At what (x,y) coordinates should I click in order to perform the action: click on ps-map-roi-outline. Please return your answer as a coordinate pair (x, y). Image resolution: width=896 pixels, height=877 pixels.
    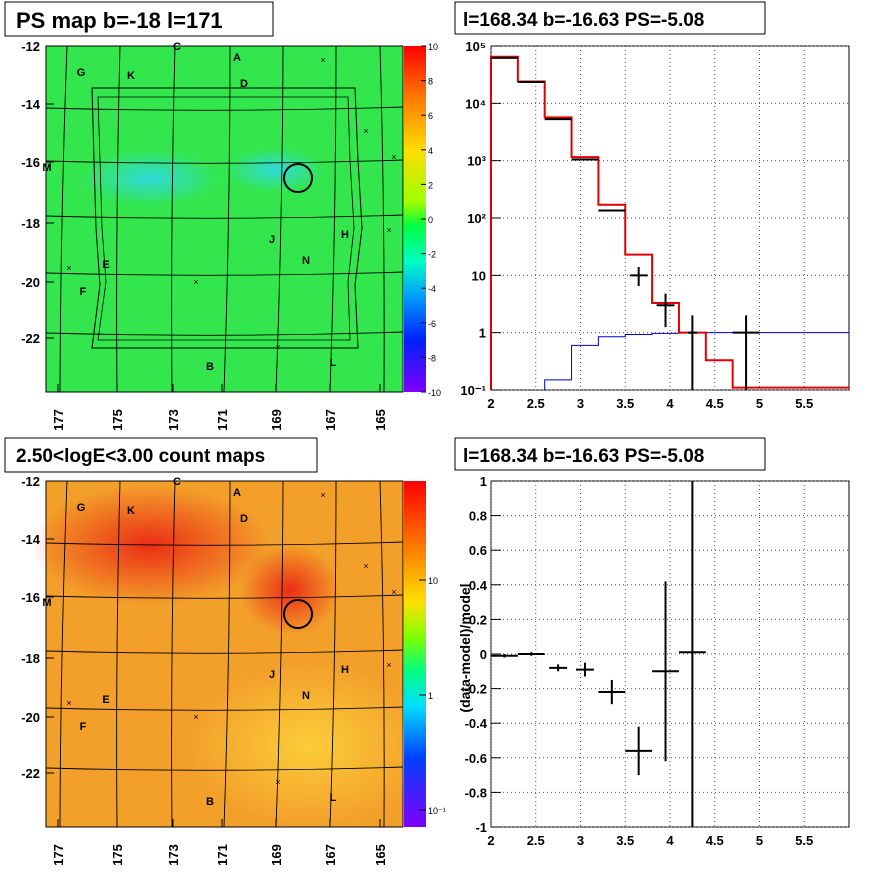
    Looking at the image, I should click on (227, 218).